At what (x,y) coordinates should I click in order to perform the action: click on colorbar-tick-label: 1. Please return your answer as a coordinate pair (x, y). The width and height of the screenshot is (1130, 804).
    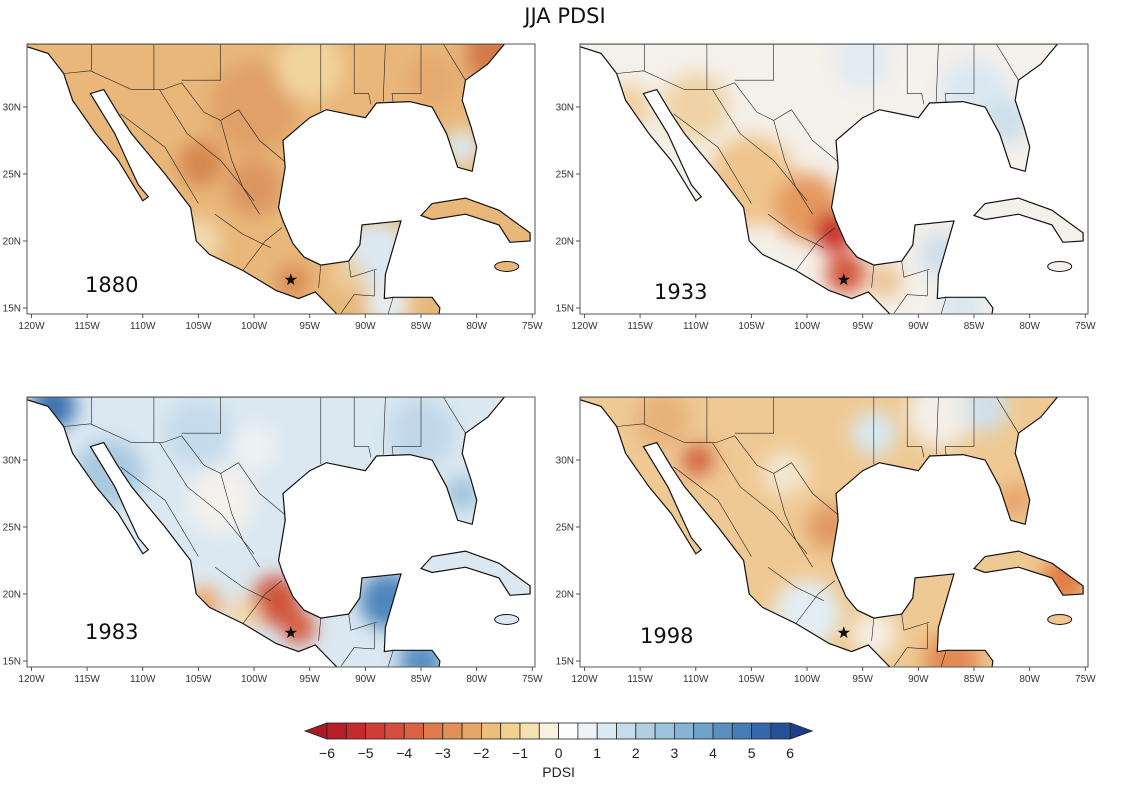
    Looking at the image, I should click on (597, 753).